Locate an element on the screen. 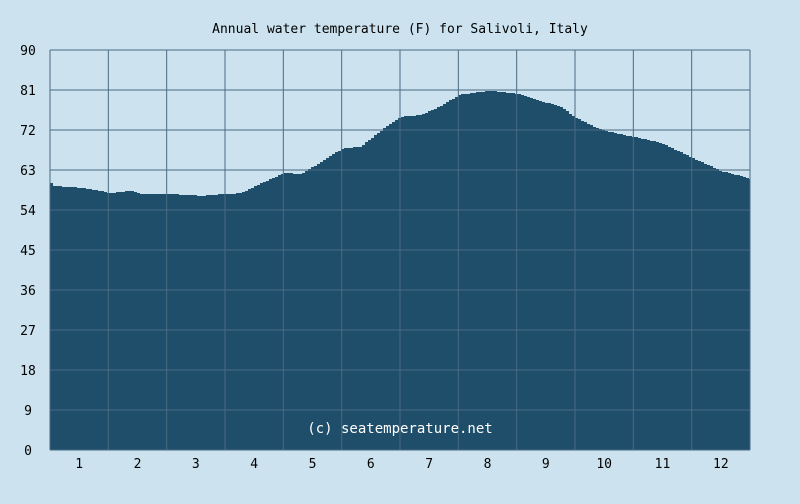 This screenshot has width=800, height=504. y-tick-label: 54 is located at coordinates (28, 211).